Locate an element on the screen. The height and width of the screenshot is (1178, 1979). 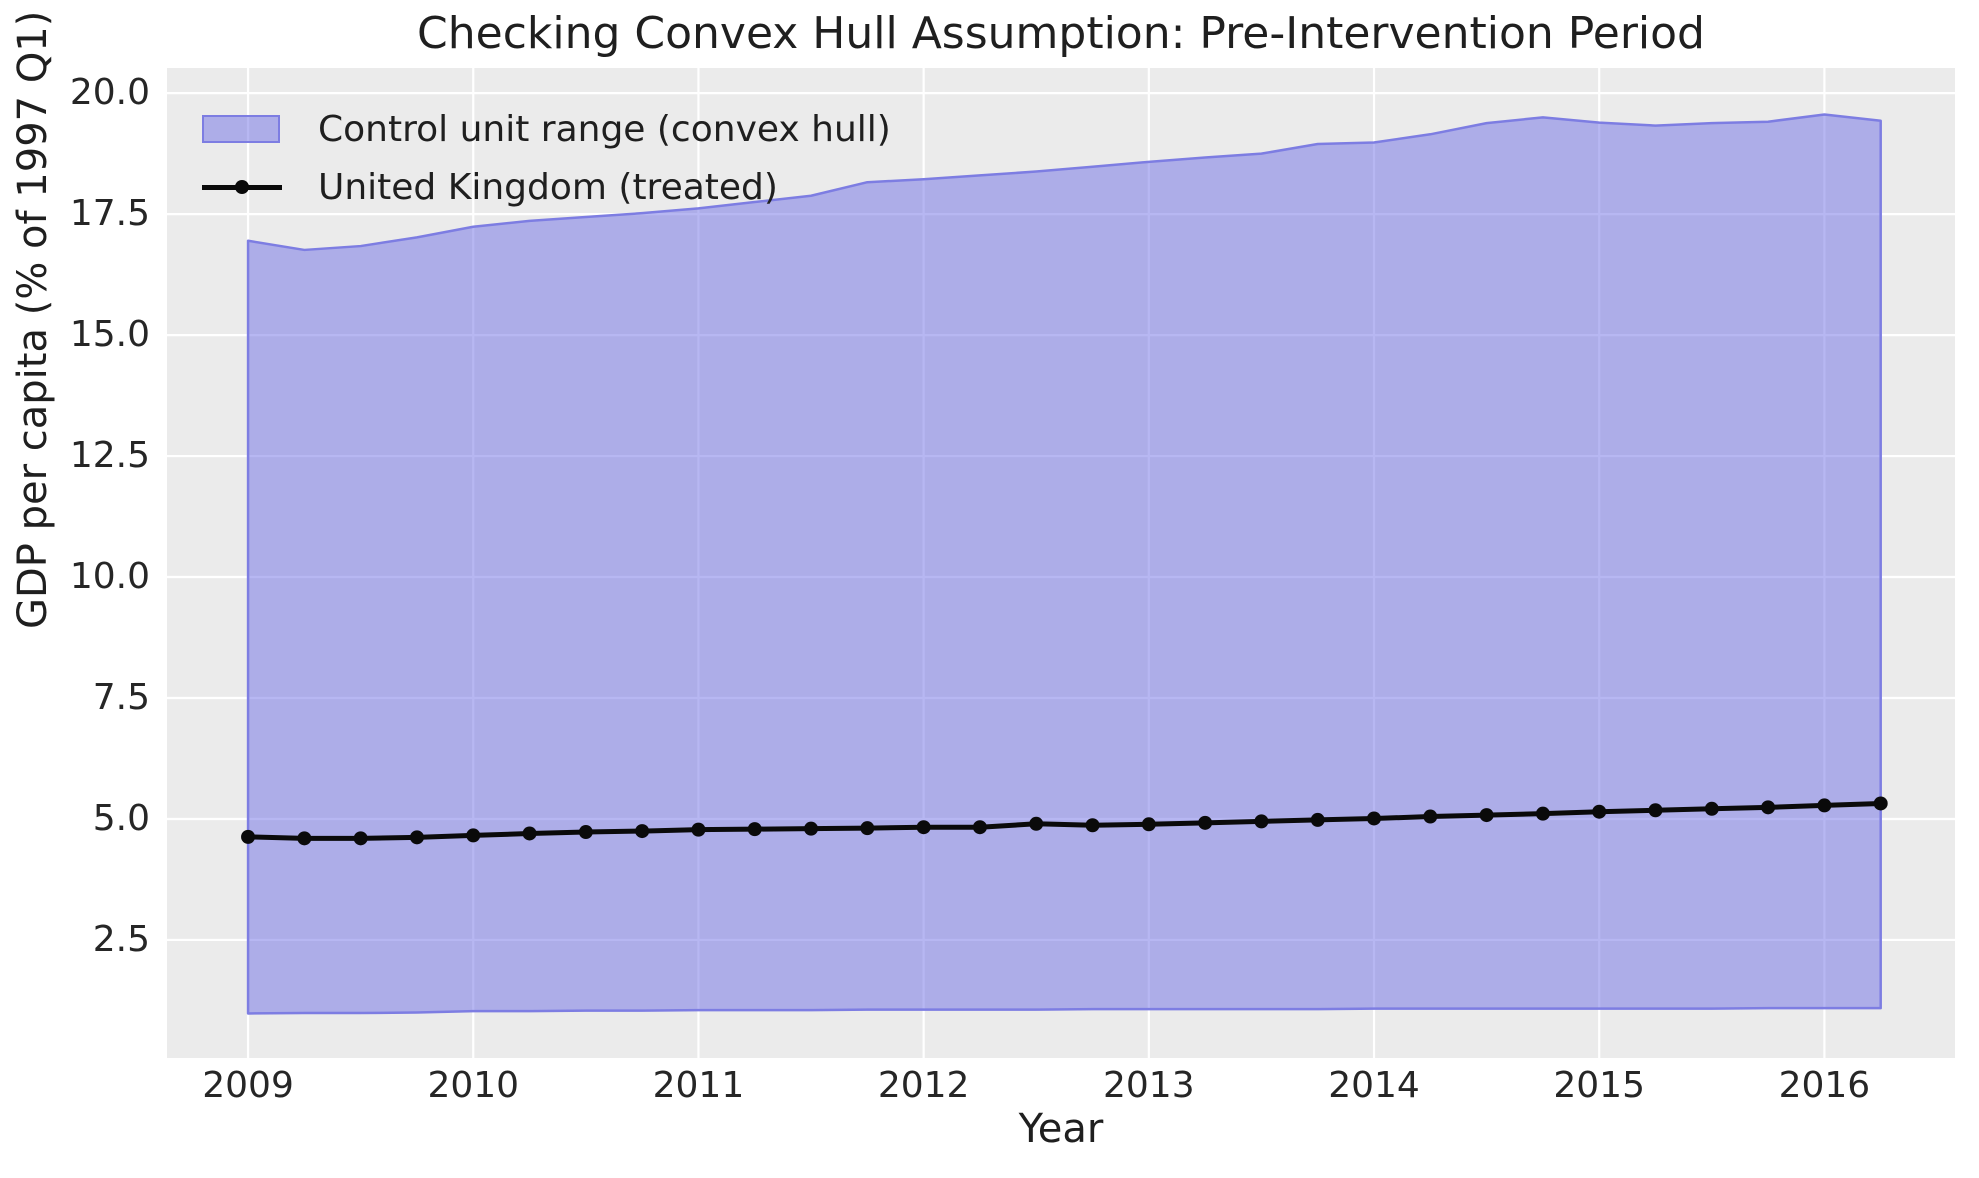
hull-swatch-icon is located at coordinates (241, 129).